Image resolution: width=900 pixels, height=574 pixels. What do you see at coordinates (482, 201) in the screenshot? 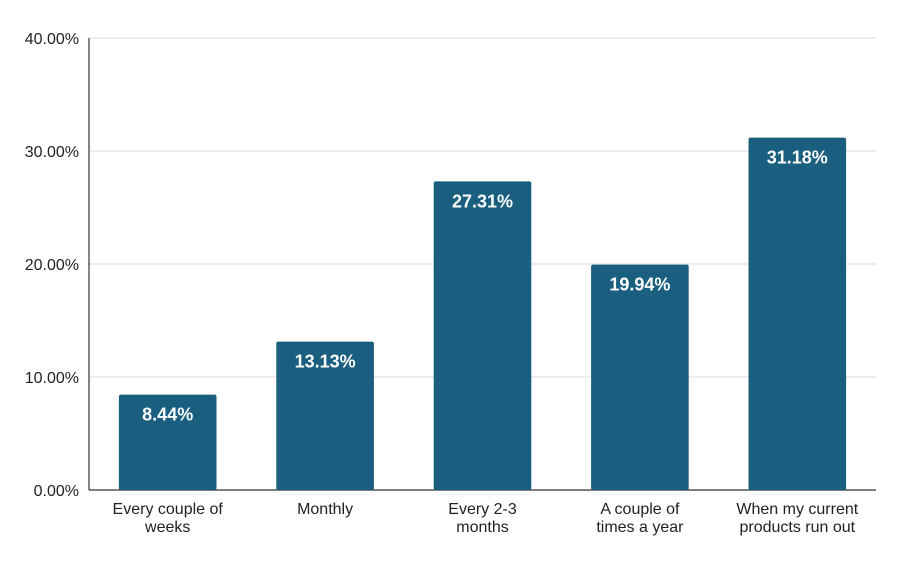
I see `data-label: 27.31%` at bounding box center [482, 201].